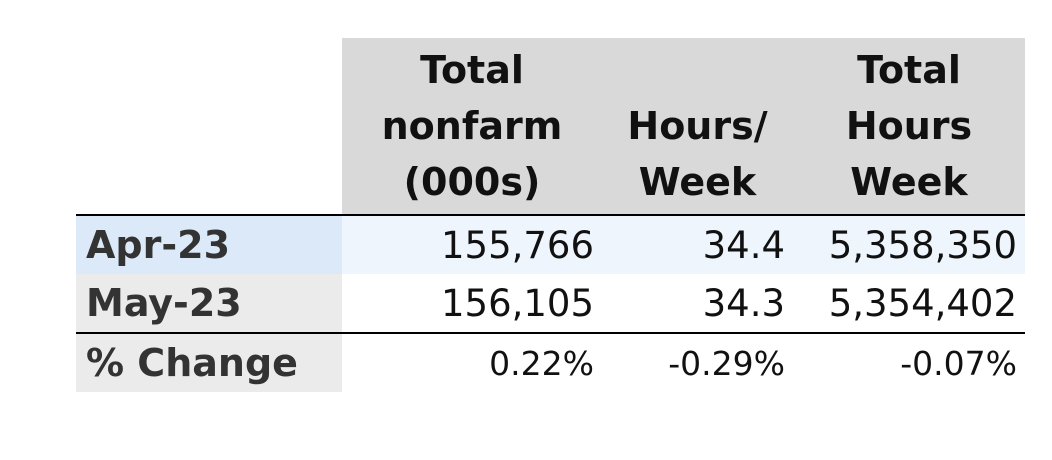 The height and width of the screenshot is (460, 1052). What do you see at coordinates (472, 244) in the screenshot?
I see `data-cell: 155,766` at bounding box center [472, 244].